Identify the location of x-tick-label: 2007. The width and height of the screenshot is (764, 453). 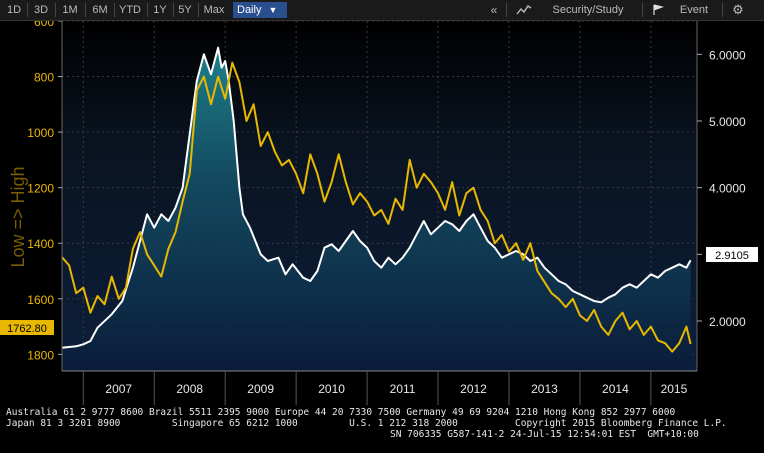
(118, 389).